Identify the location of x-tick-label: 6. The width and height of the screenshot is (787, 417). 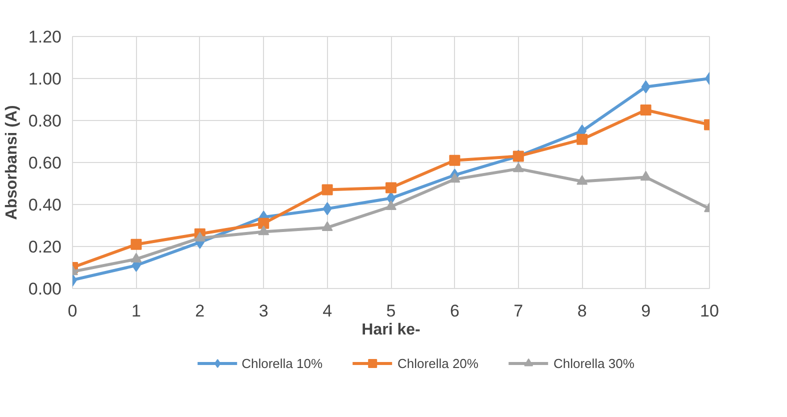
(455, 311).